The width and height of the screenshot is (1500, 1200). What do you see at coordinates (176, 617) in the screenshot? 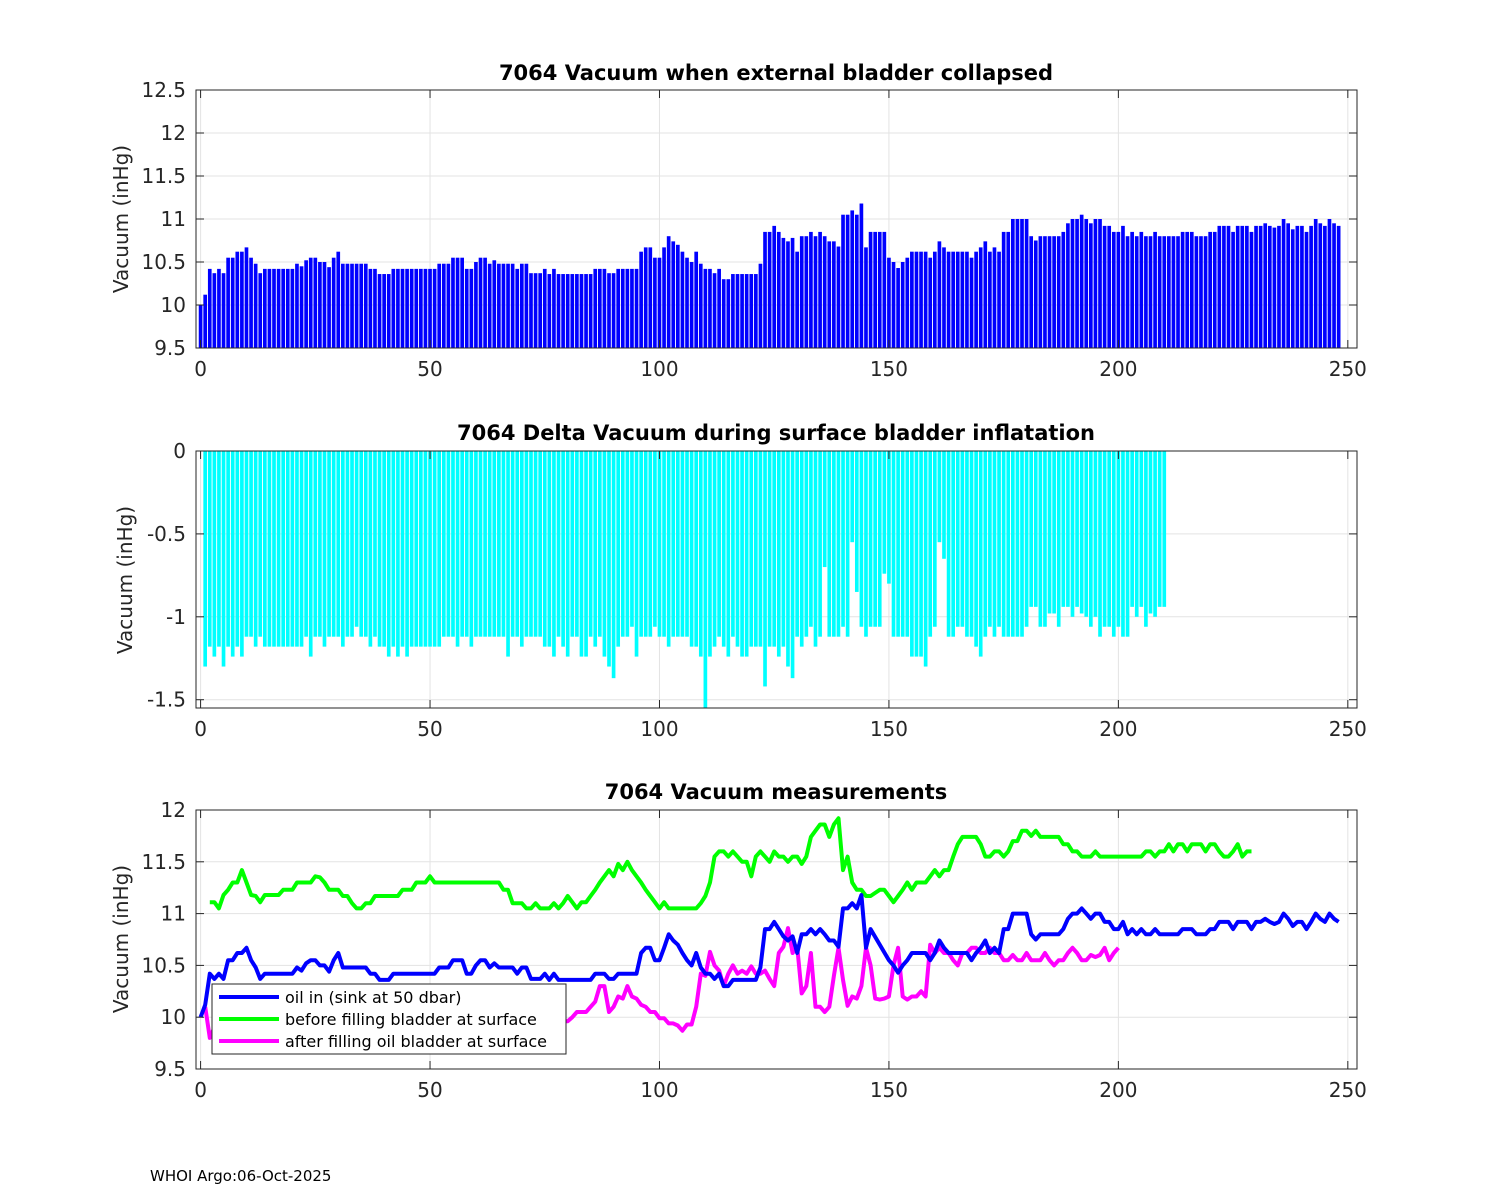
I see `y-tick-label: -1` at bounding box center [176, 617].